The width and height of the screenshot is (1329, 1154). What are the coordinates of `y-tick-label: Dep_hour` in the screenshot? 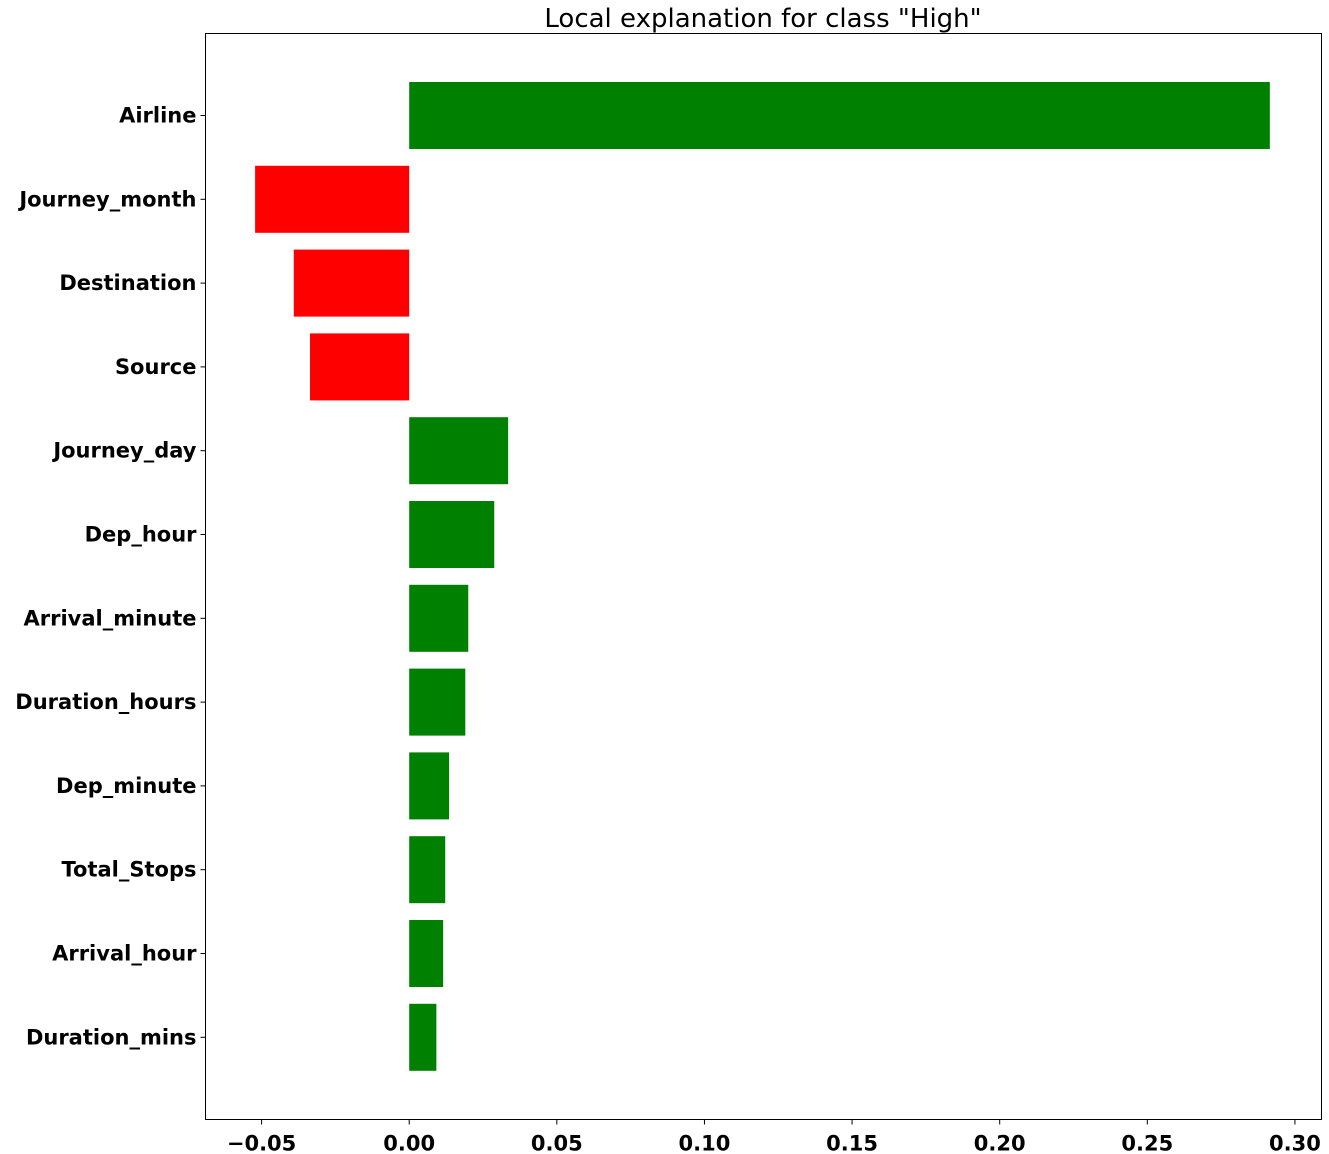 It's located at (141, 535).